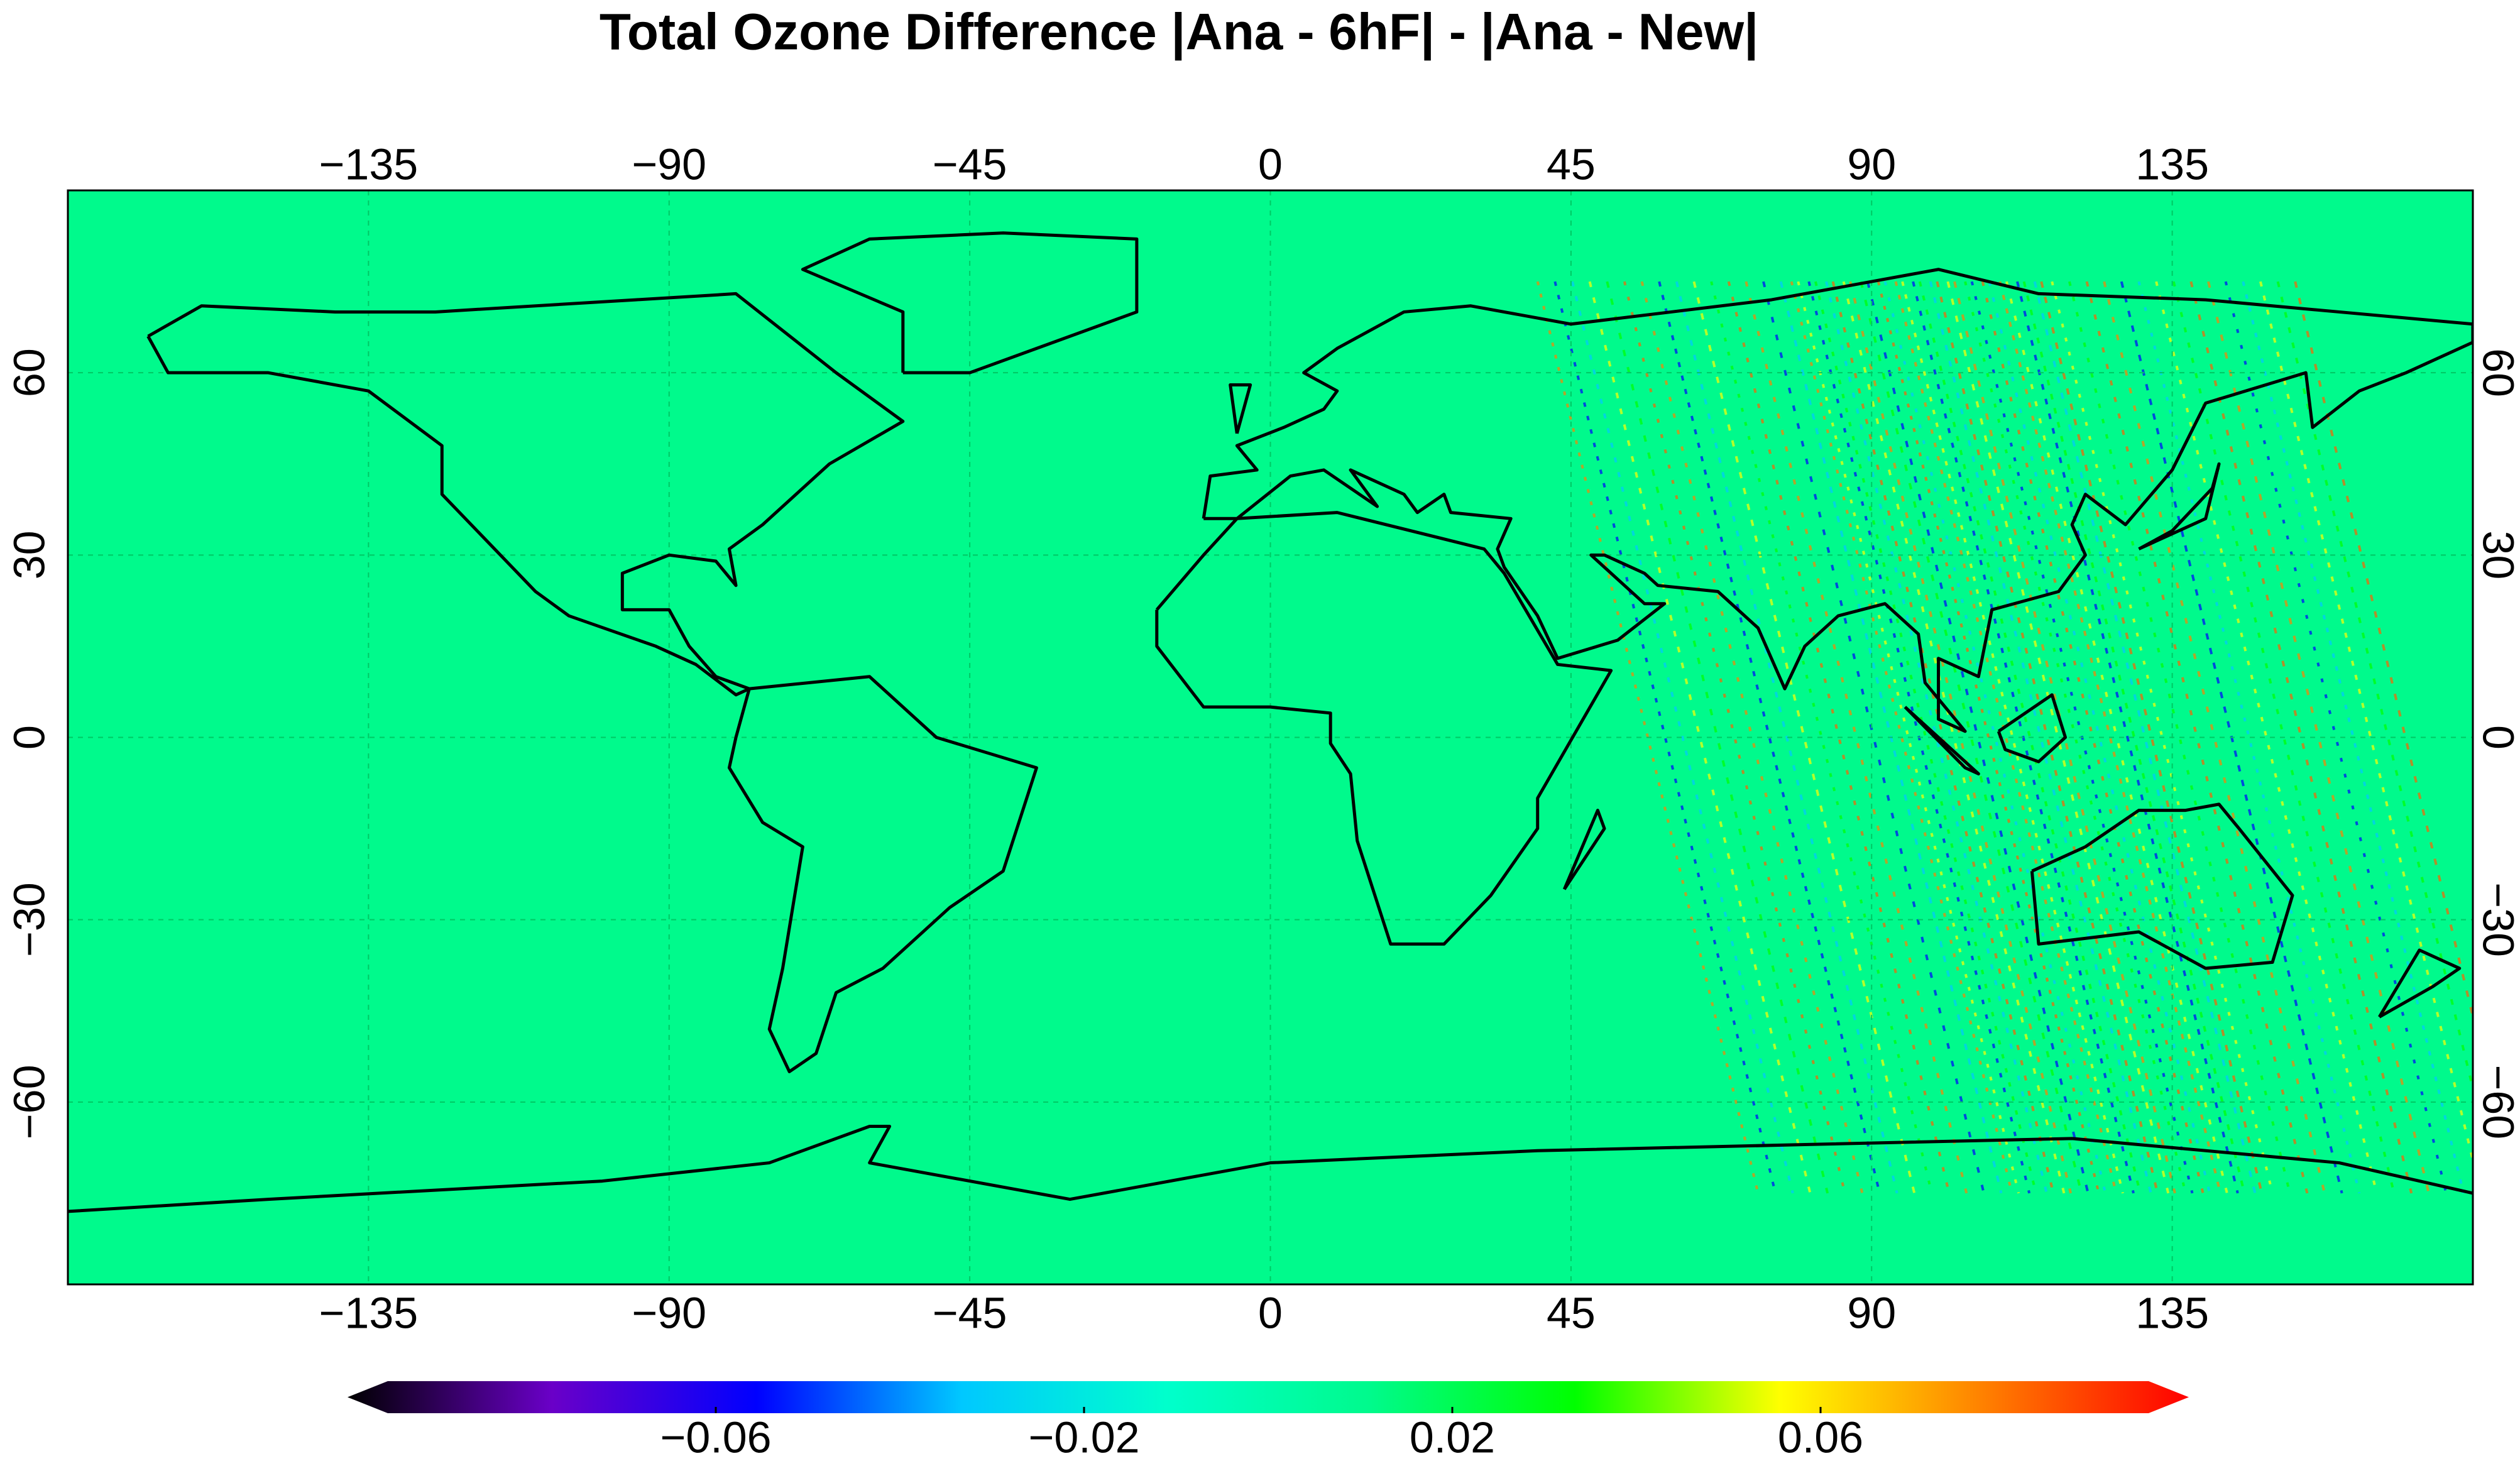 The width and height of the screenshot is (2520, 1471). Describe the element at coordinates (28, 372) in the screenshot. I see `y-tick-label-left: 60` at that location.